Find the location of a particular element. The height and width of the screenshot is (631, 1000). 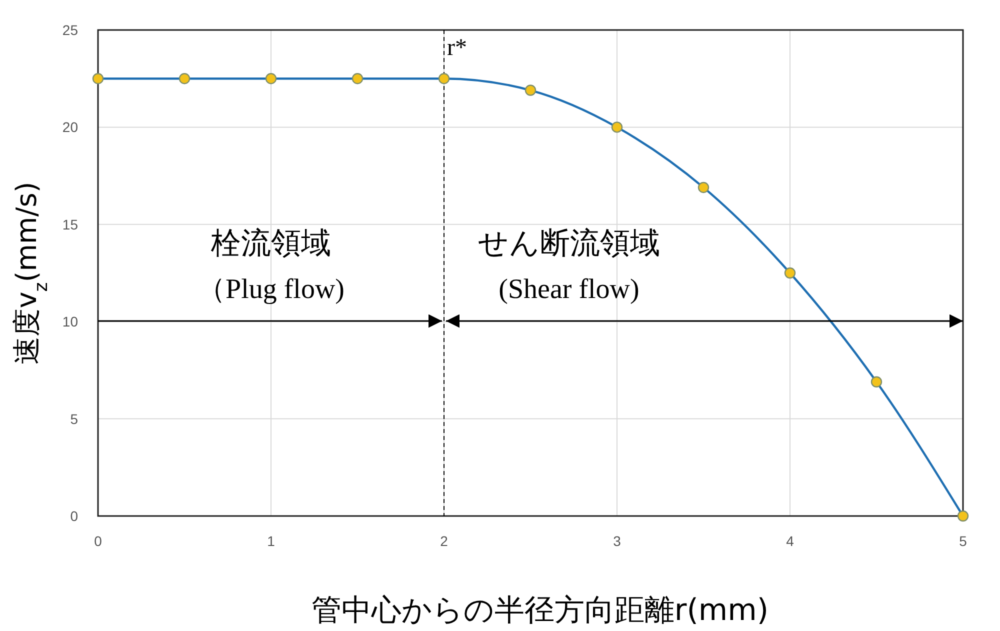

x-tick-label: 0 is located at coordinates (98, 541).